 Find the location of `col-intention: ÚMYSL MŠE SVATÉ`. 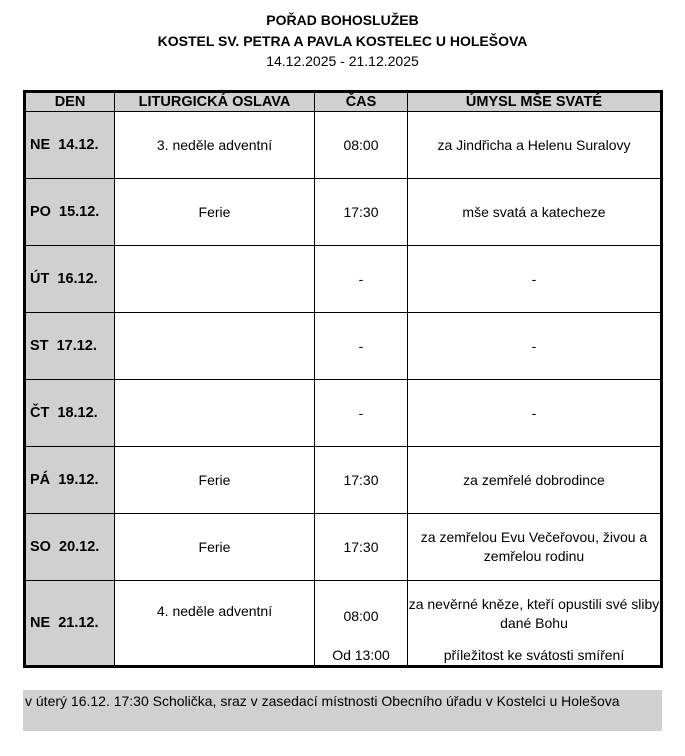

col-intention: ÚMYSL MŠE SVATÉ is located at coordinates (534, 101).